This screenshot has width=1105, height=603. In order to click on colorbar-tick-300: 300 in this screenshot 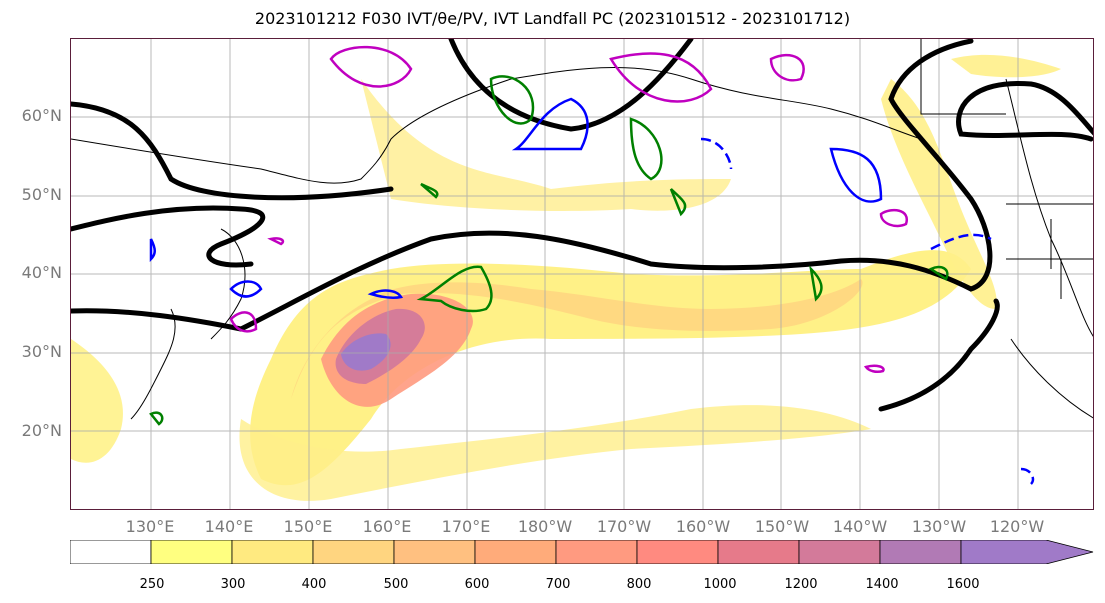, I will do `click(233, 584)`.